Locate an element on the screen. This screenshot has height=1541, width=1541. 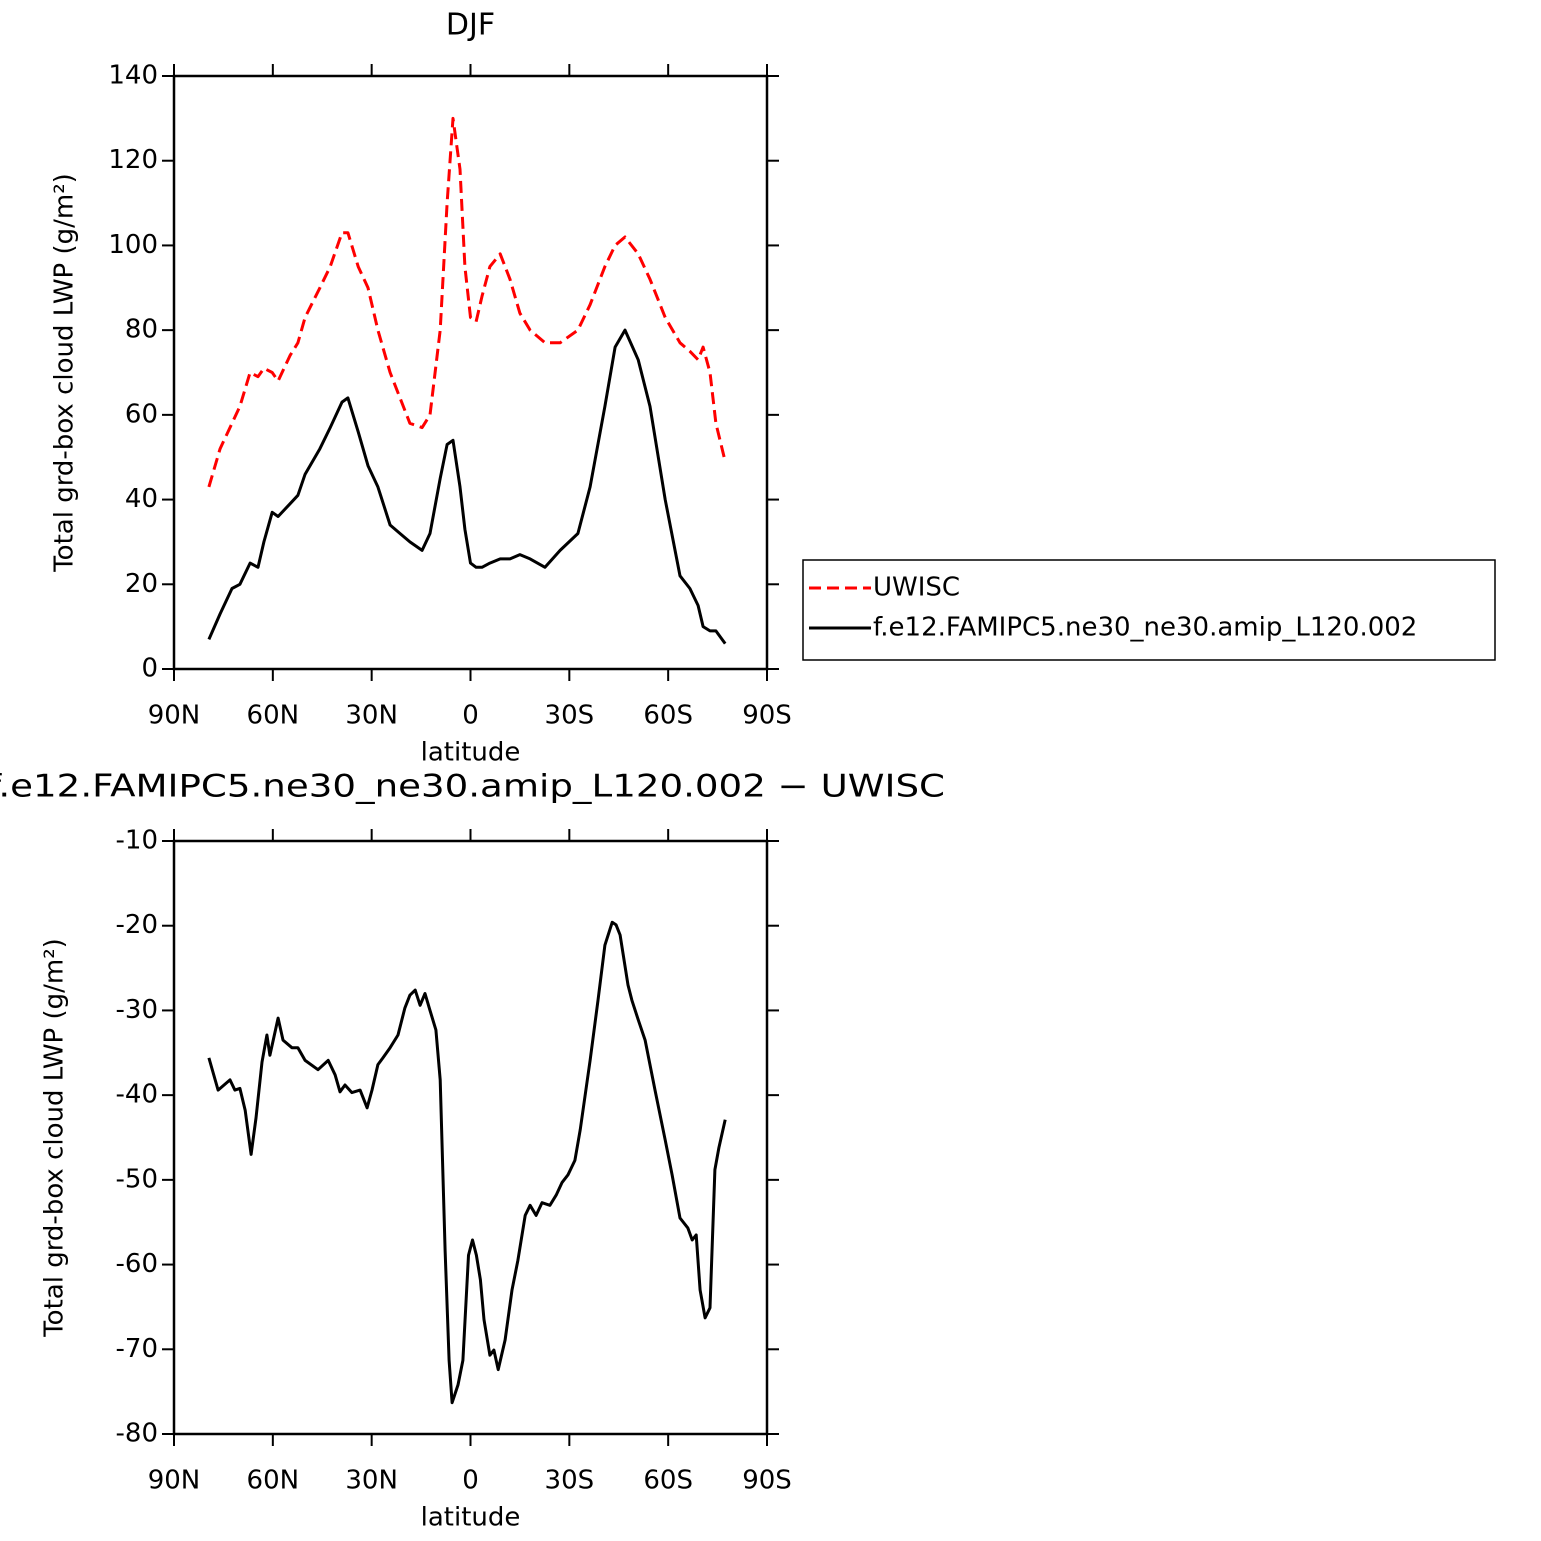
y-tick-label: 20 is located at coordinates (141, 584).